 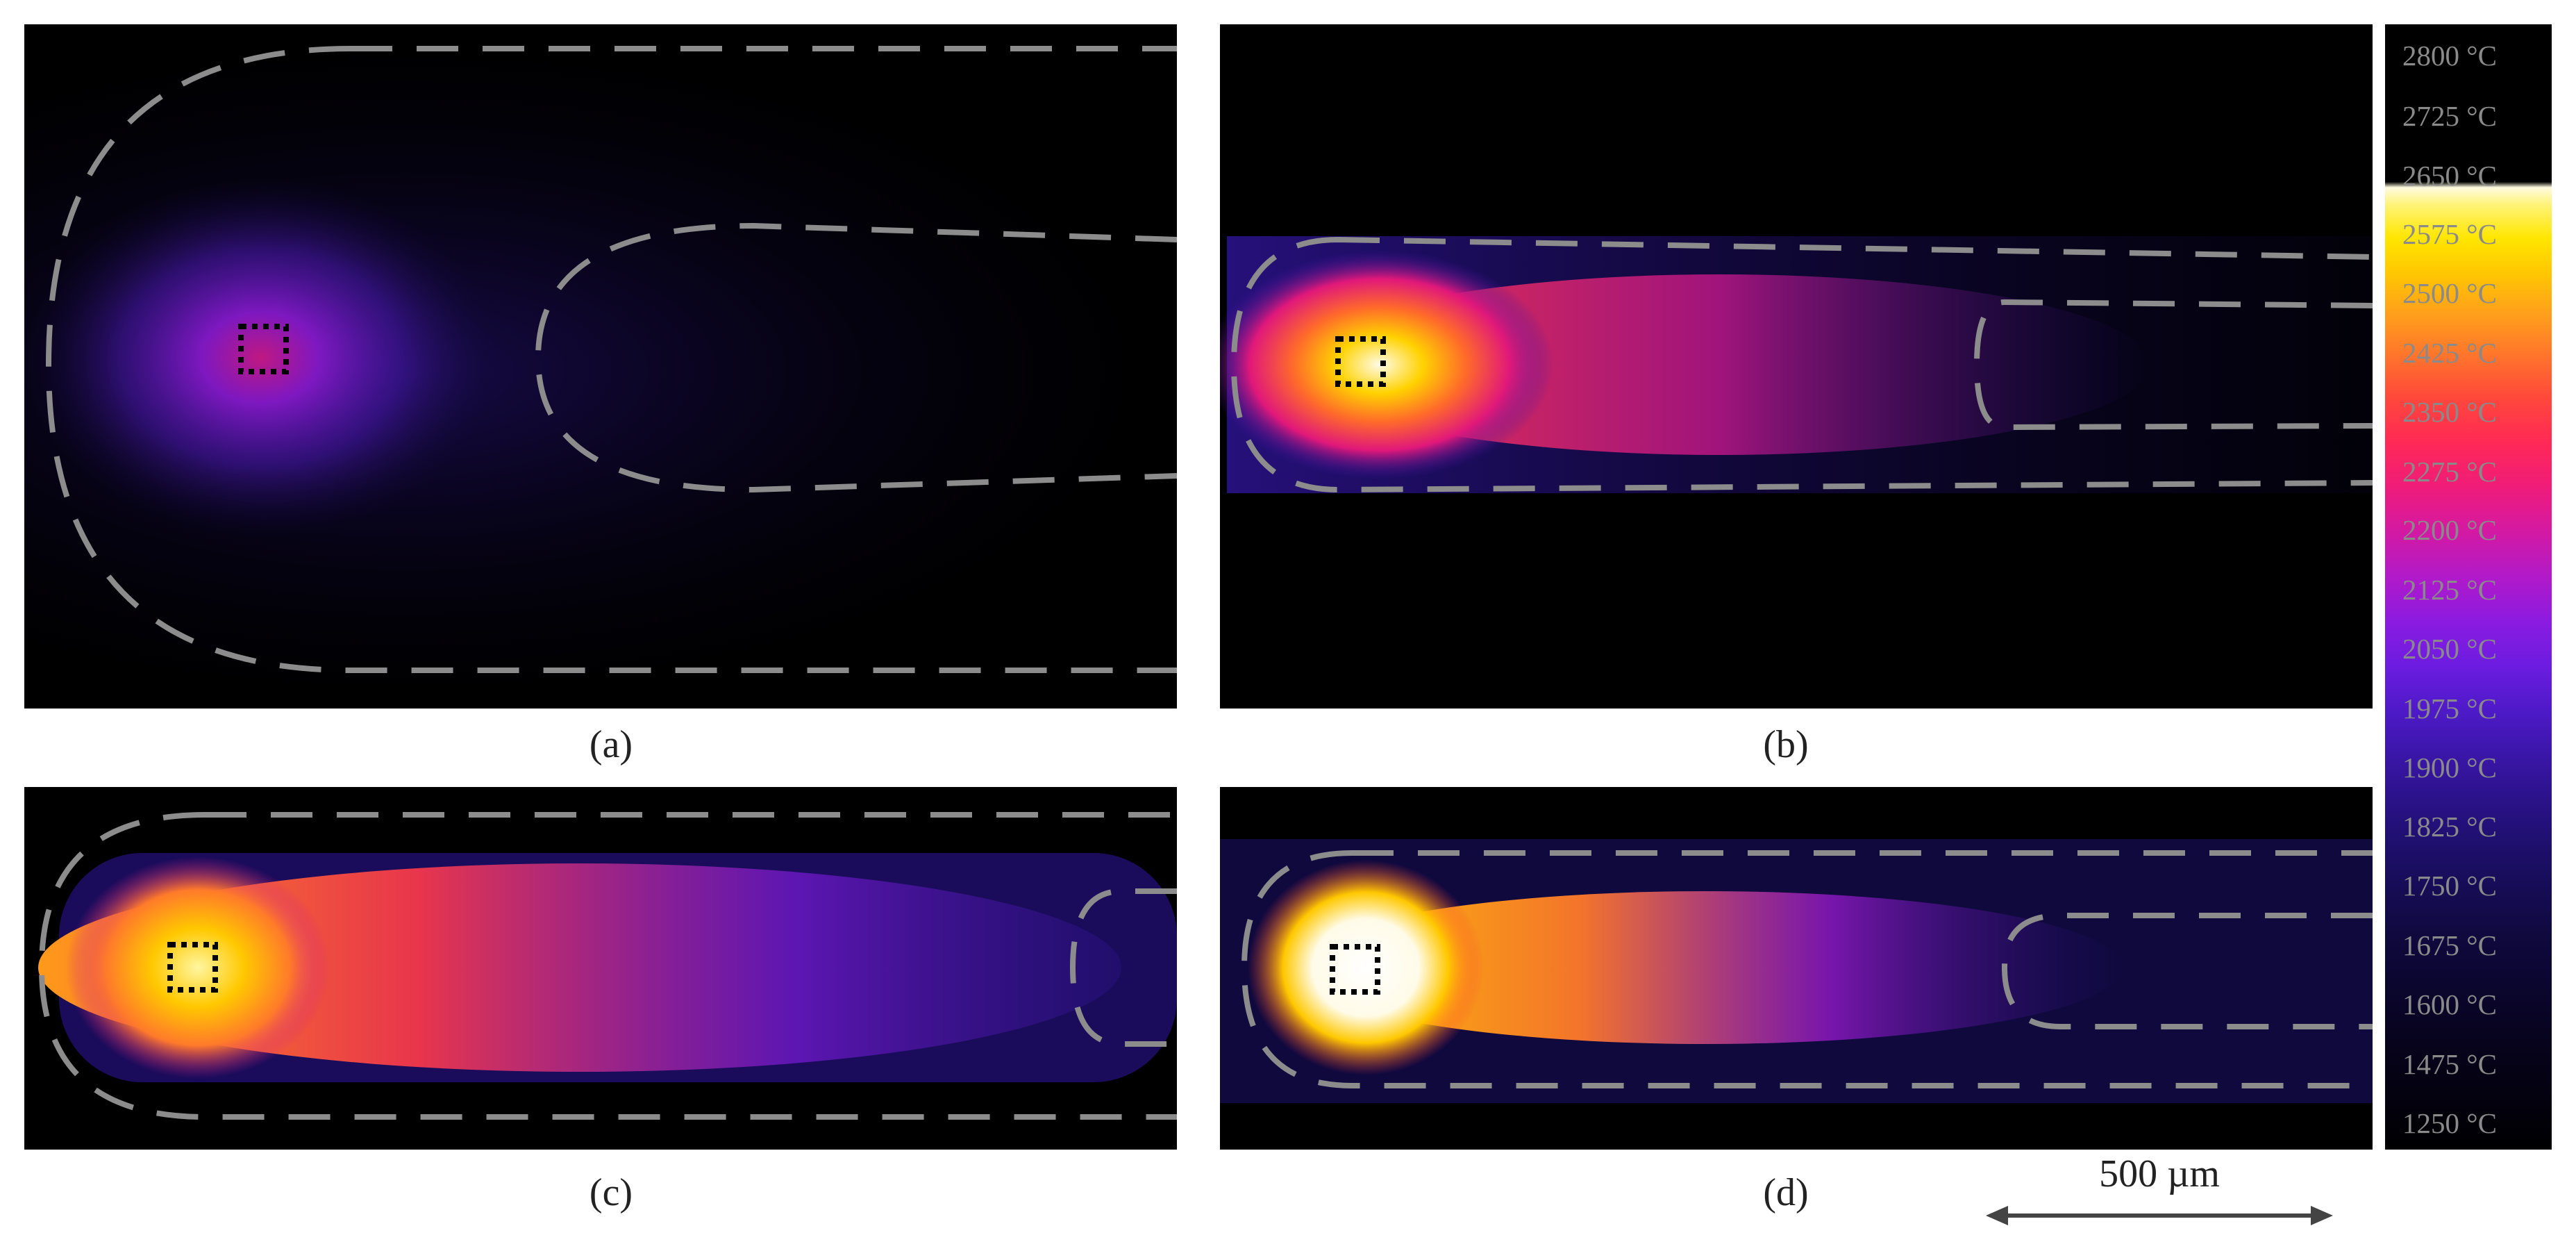 What do you see at coordinates (2449, 827) in the screenshot?
I see `colorbar-tick: 1825 °C` at bounding box center [2449, 827].